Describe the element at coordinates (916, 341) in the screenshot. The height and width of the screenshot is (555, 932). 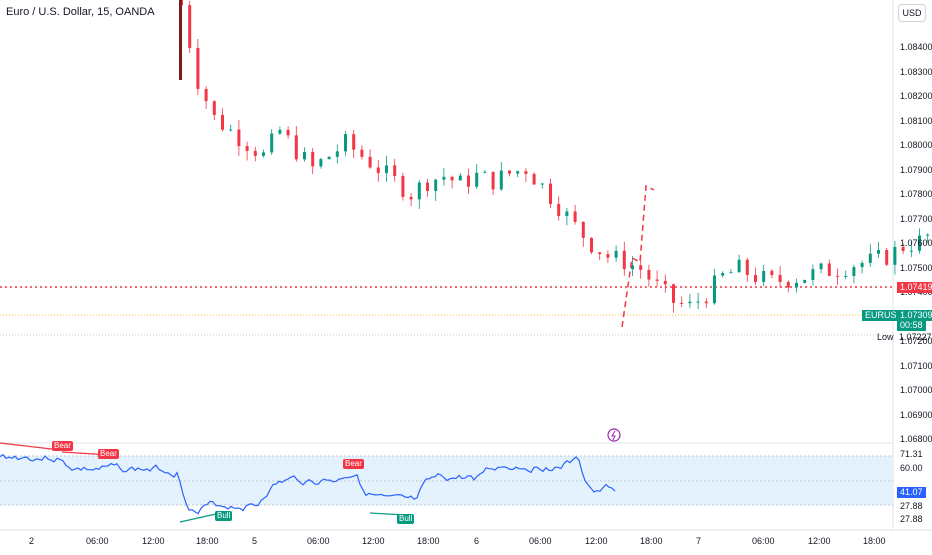
I see `price-tick-label: 1.07200` at that location.